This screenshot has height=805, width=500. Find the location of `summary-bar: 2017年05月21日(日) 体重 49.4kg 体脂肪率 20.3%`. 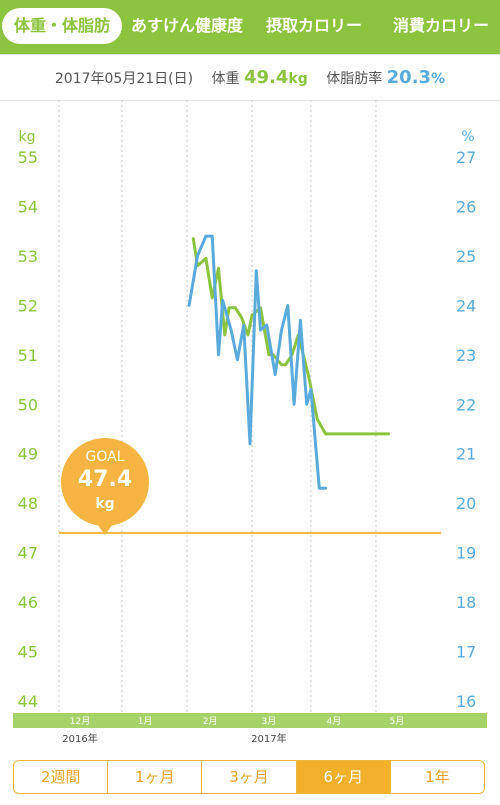

summary-bar: 2017年05月21日(日) 体重 49.4kg 体脂肪率 20.3% is located at coordinates (250, 78).